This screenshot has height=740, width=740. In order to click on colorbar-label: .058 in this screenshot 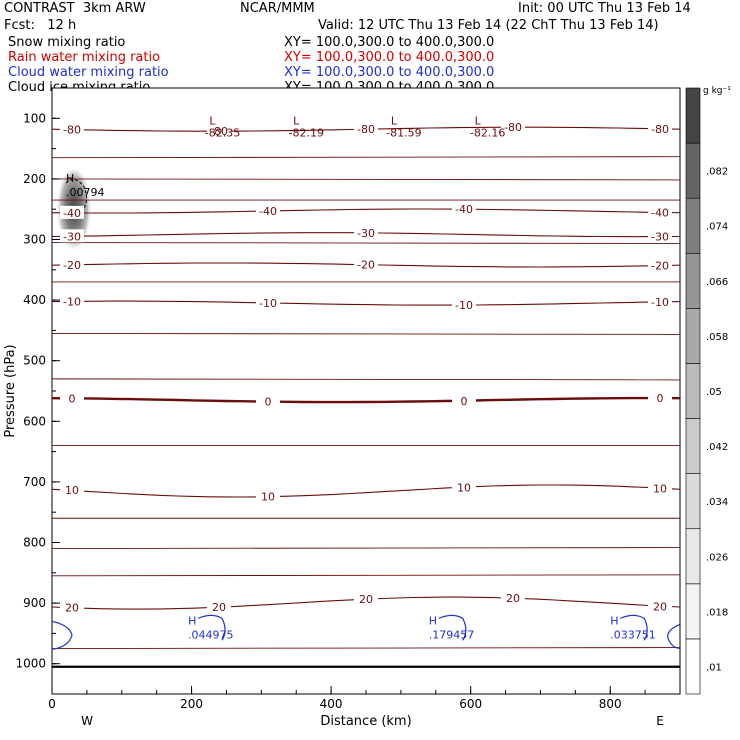, I will do `click(717, 337)`.